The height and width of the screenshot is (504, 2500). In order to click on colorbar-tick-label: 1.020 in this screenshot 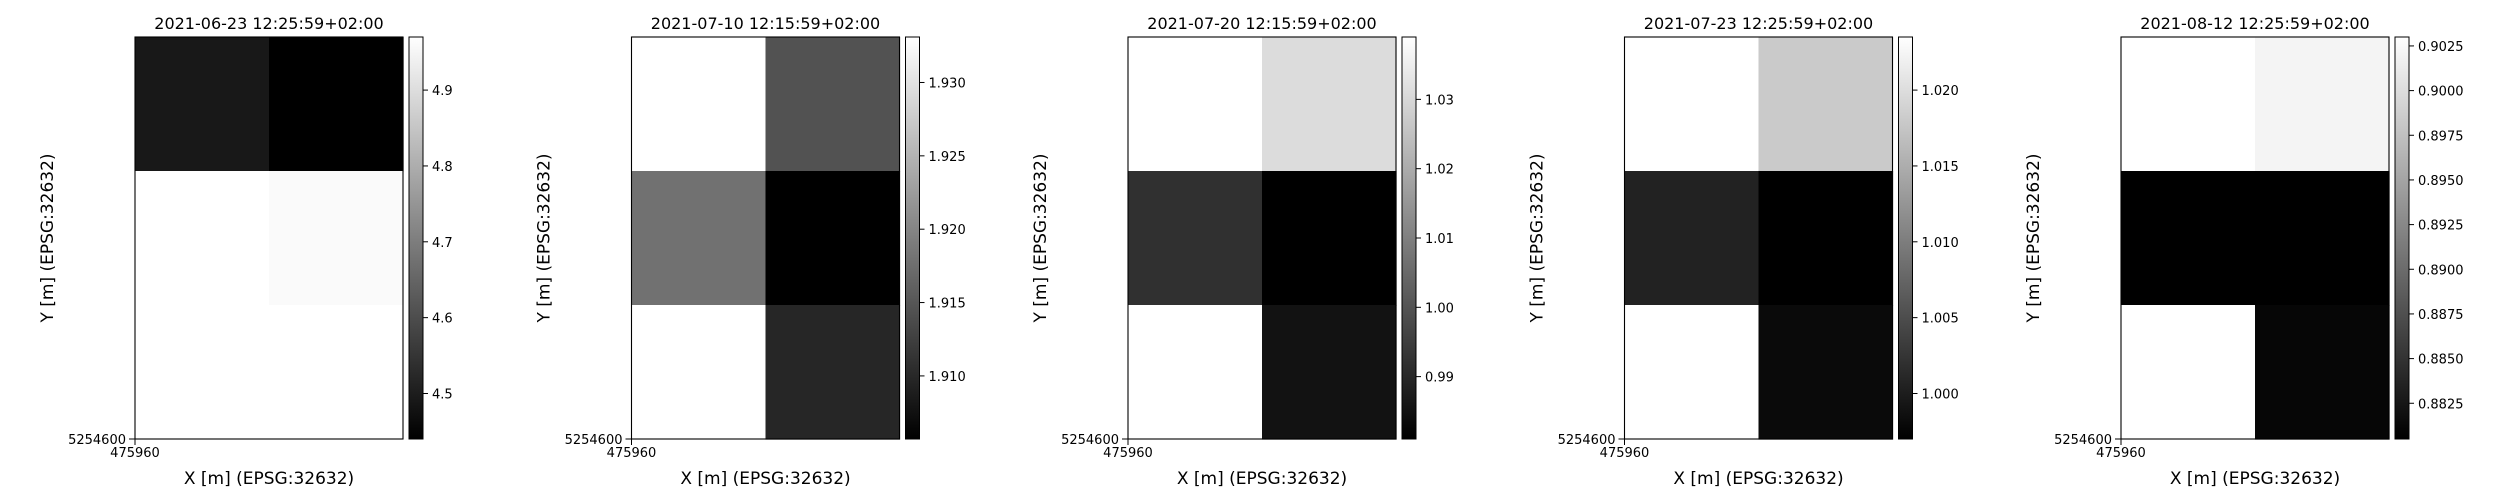, I will do `click(1940, 91)`.